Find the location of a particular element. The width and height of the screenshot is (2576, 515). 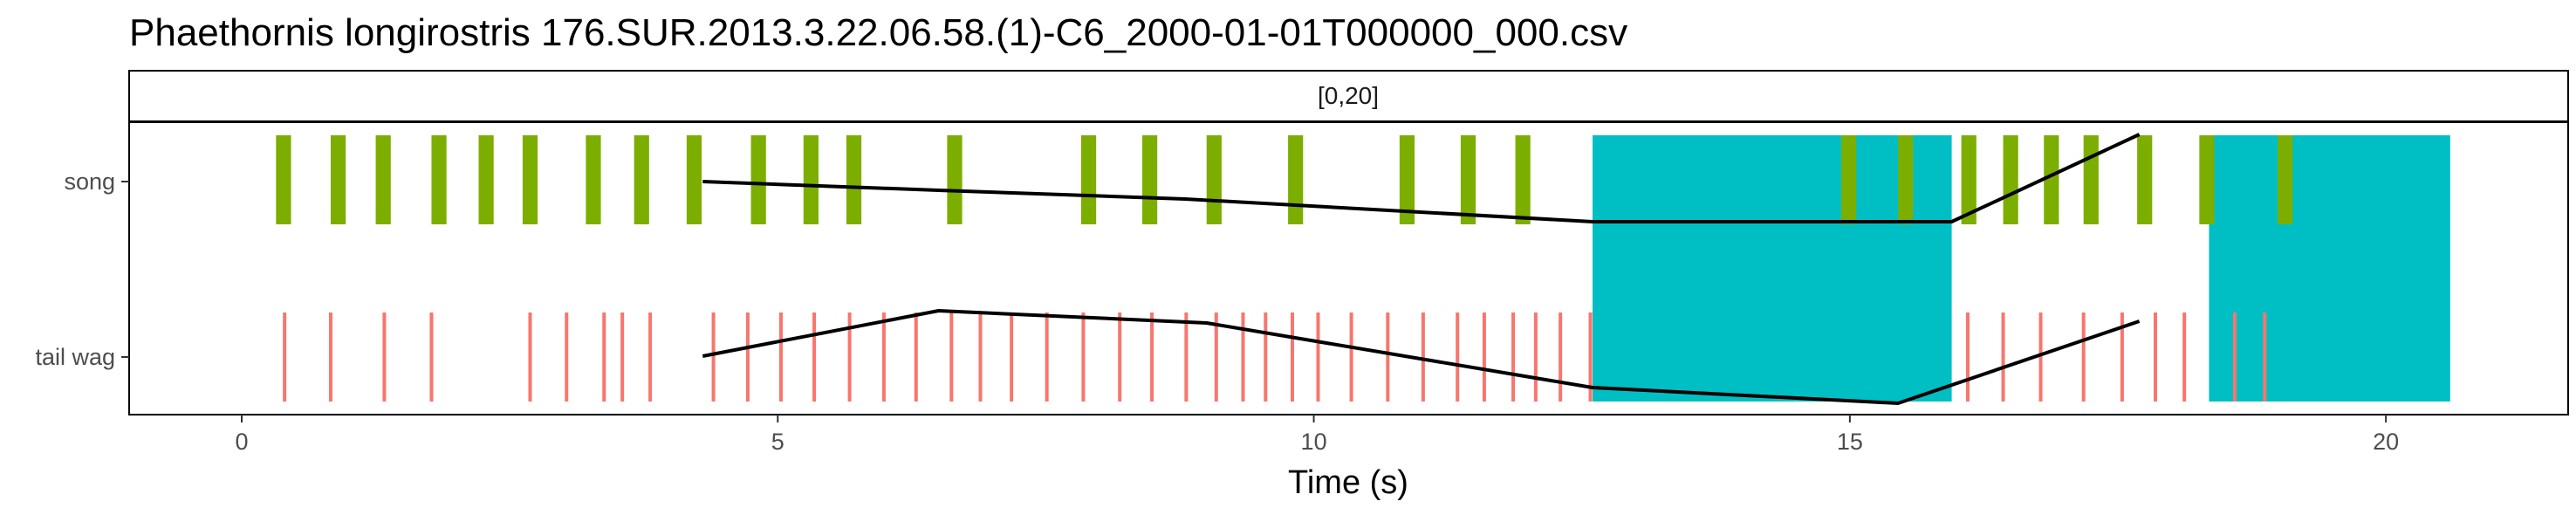

tail-wag-event-ticks is located at coordinates (1275, 357).